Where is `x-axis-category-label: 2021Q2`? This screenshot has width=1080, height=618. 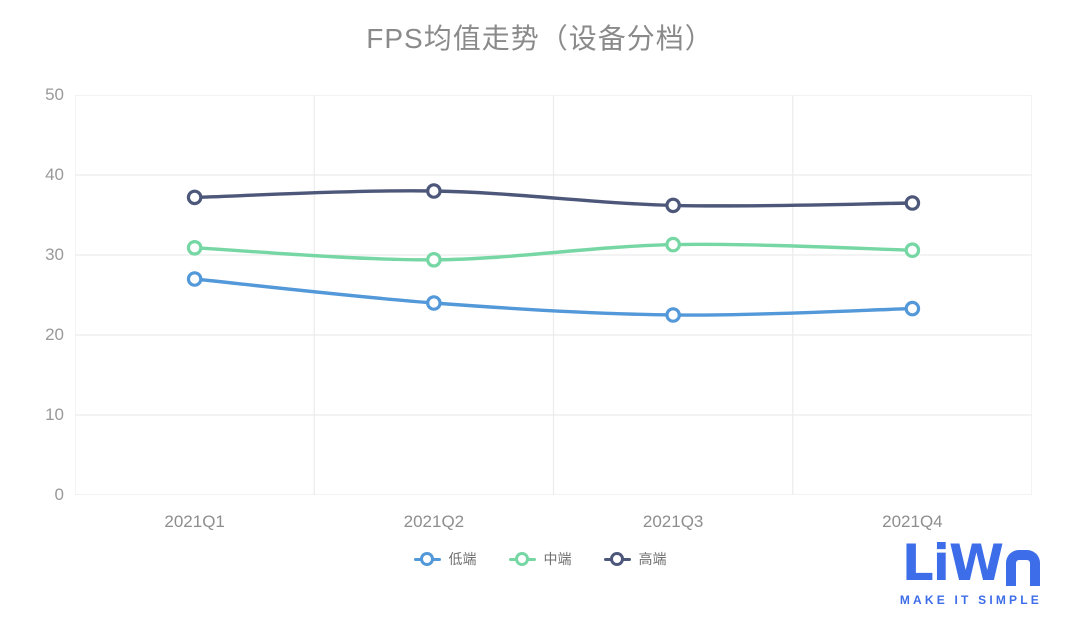 x-axis-category-label: 2021Q2 is located at coordinates (434, 521).